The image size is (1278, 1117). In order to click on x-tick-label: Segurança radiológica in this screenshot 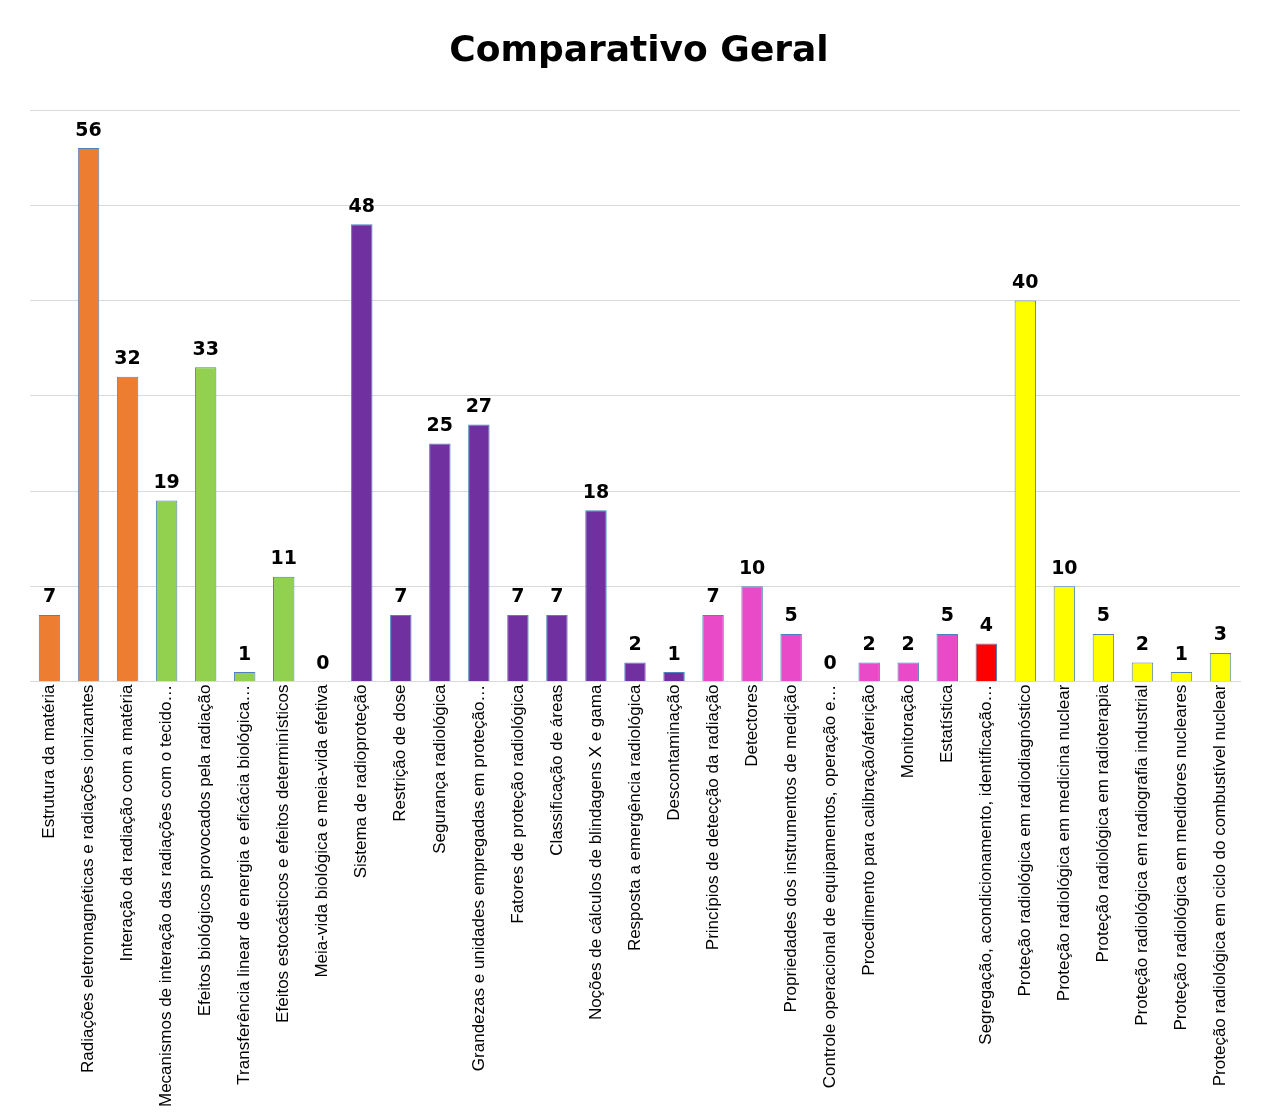, I will do `click(439, 769)`.